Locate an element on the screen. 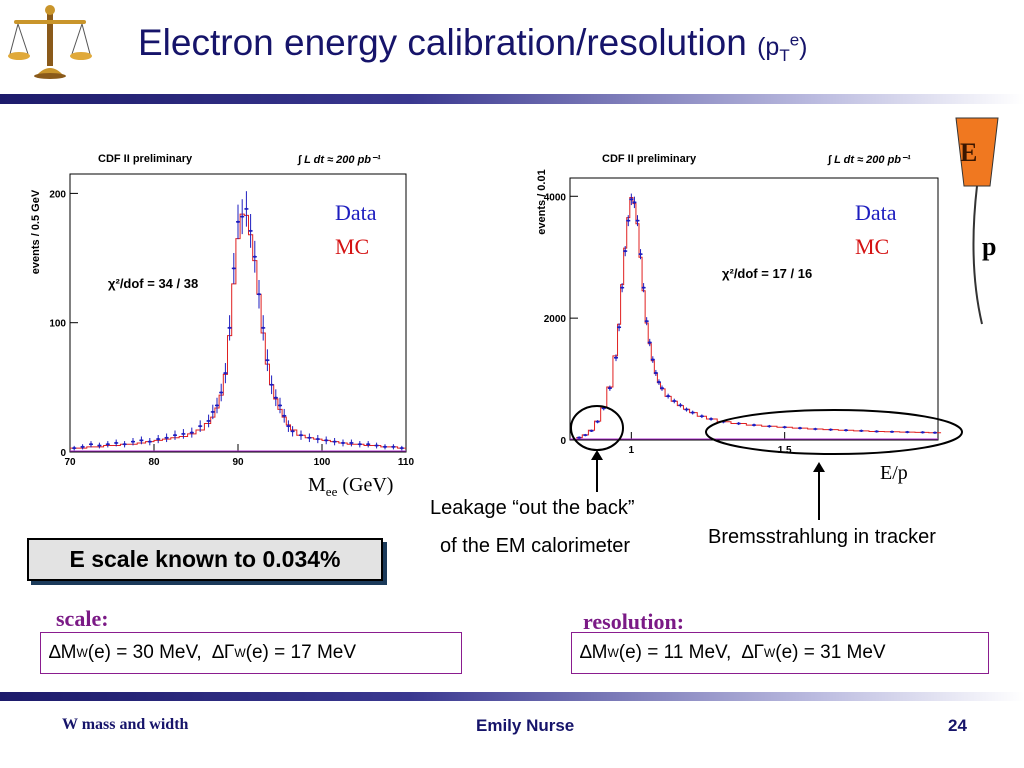 The width and height of the screenshot is (1024, 768). logo-scale is located at coordinates (50, 42).